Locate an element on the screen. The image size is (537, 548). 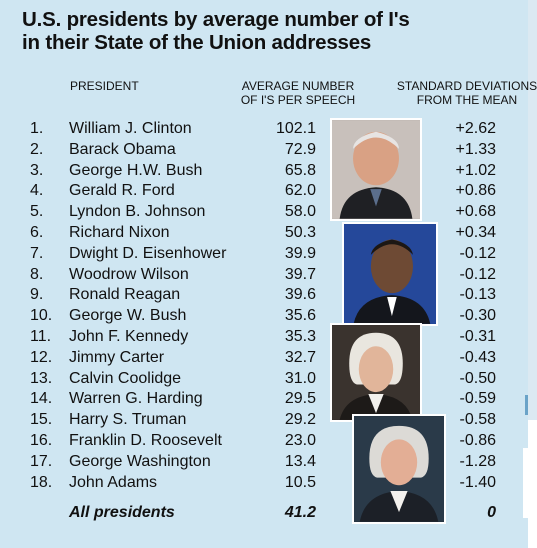
row-std-dev: -1.28 is located at coordinates (477, 461).